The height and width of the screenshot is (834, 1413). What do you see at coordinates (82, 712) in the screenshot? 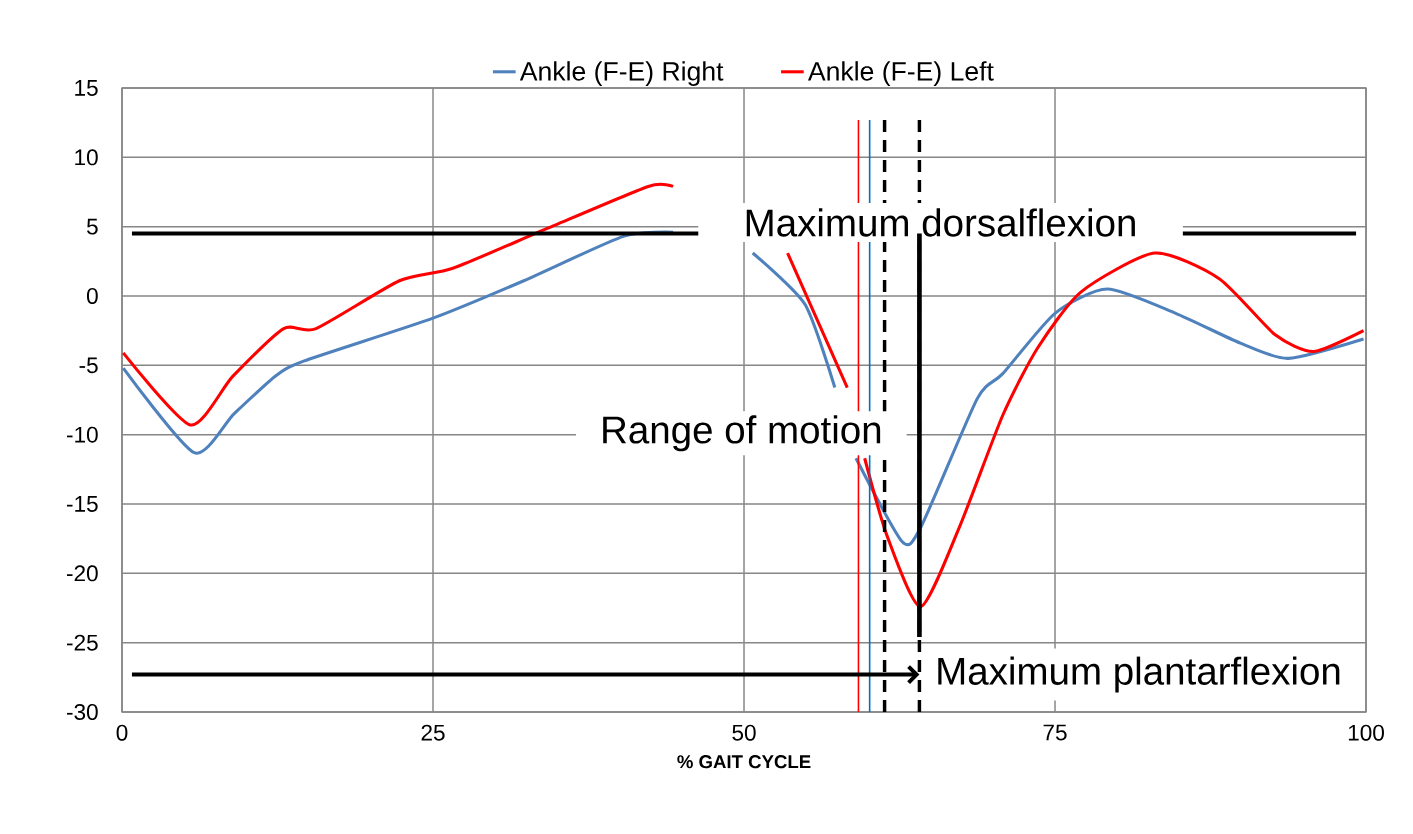
I see `y-tick-label: -30` at bounding box center [82, 712].